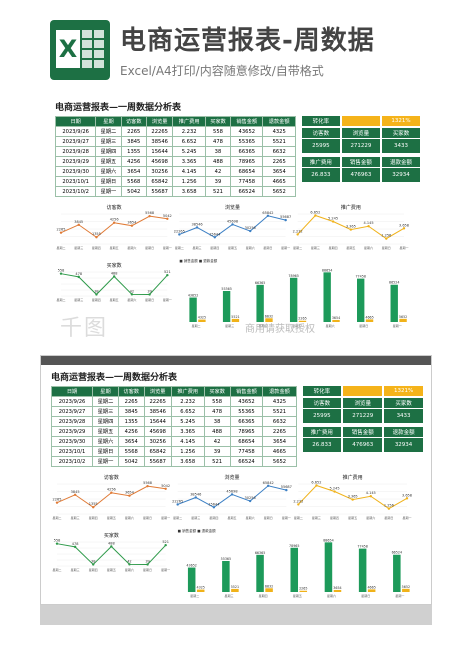 This screenshot has width=474, height=650. Describe the element at coordinates (149, 291) in the screenshot. I see `data-label: 39` at that location.